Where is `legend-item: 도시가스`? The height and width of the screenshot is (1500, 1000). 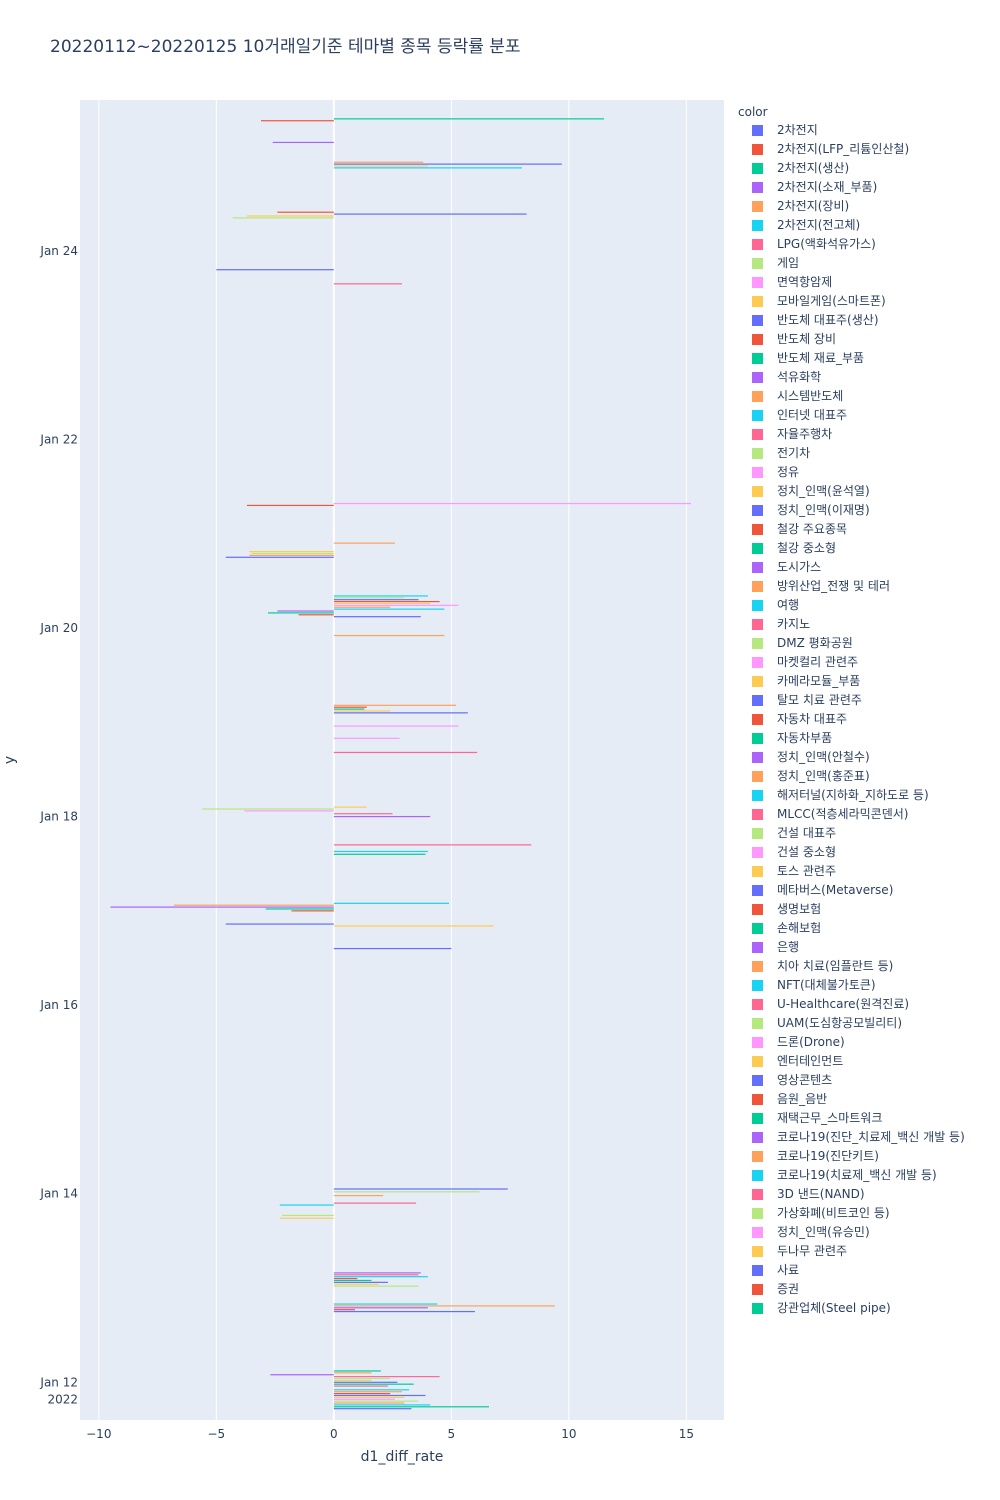 legend-item: 도시가스 is located at coordinates (779, 567).